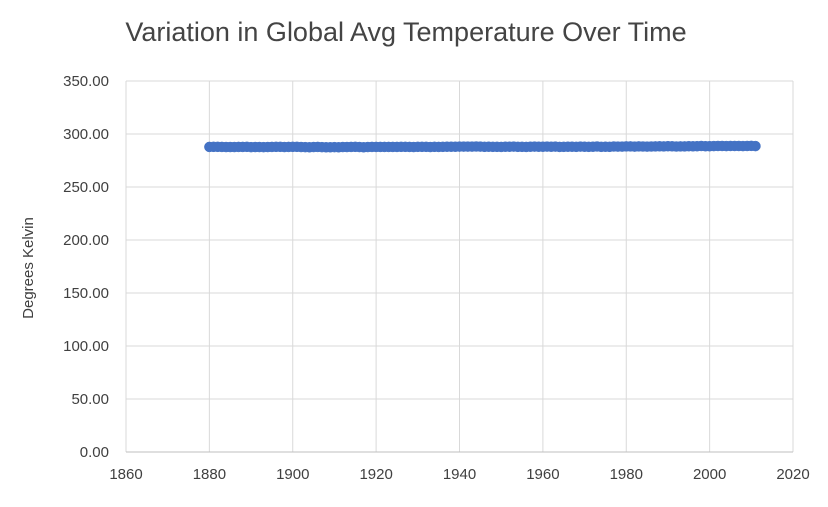  Describe the element at coordinates (125, 474) in the screenshot. I see `x-tick-label: 1860` at that location.